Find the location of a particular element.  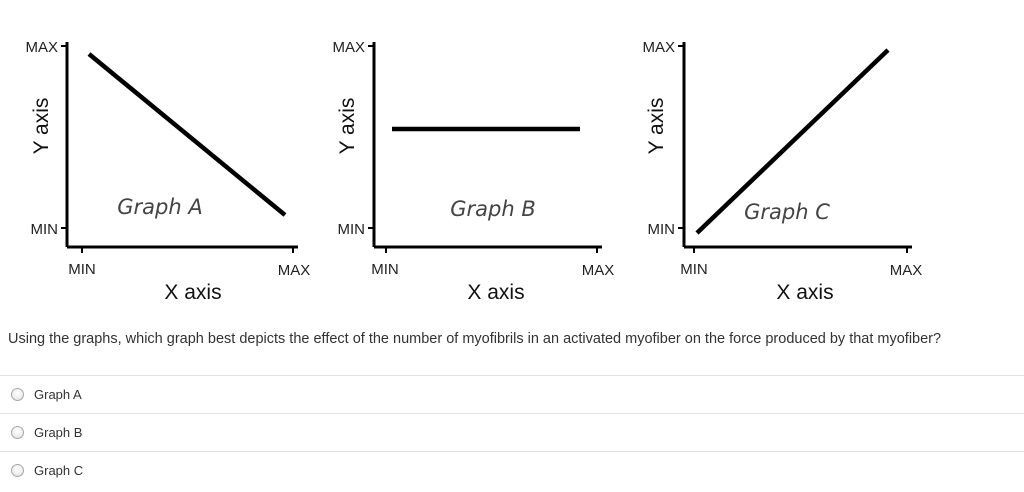

option-graph-b: Graph B is located at coordinates (512, 432).